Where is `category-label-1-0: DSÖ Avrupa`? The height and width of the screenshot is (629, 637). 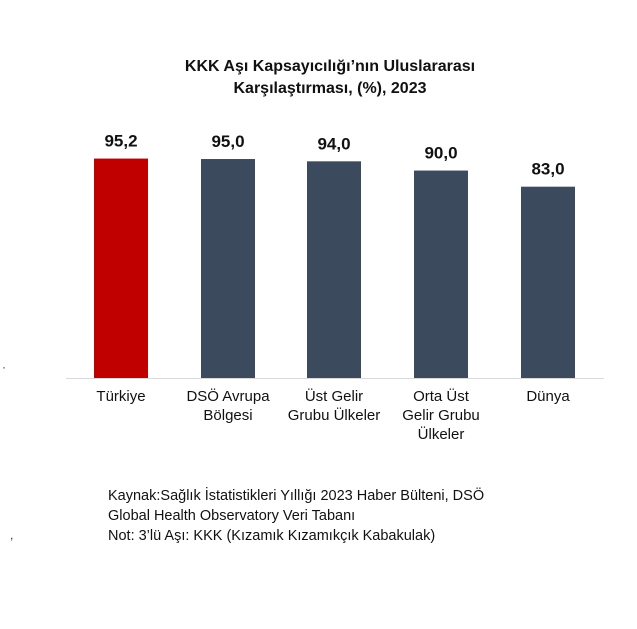 category-label-1-0: DSÖ Avrupa is located at coordinates (228, 396).